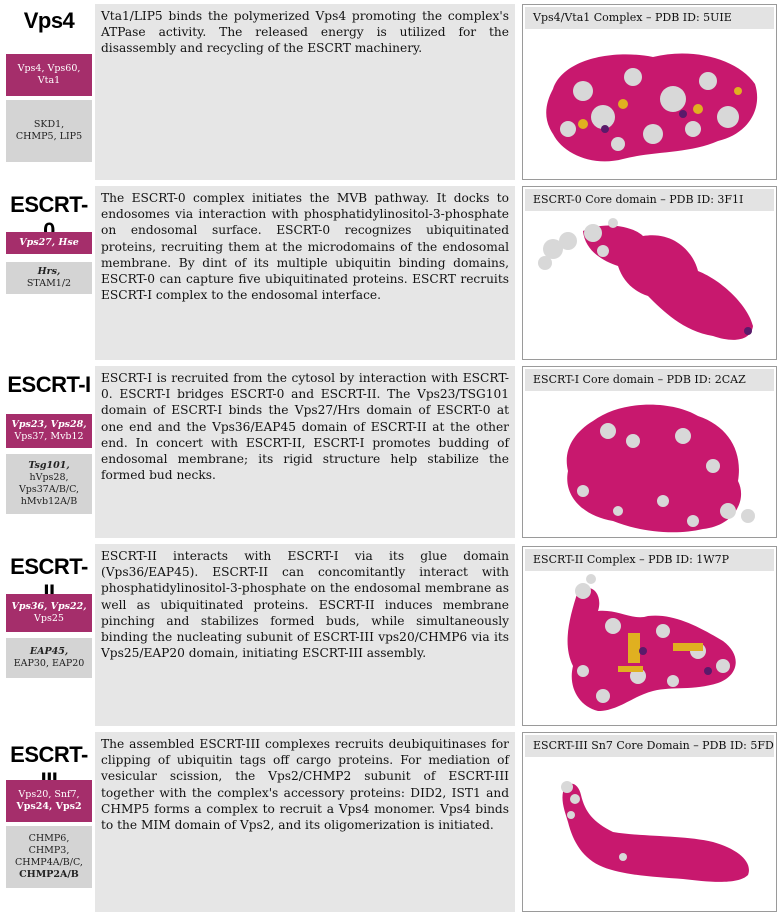 The image size is (778, 916). Describe the element at coordinates (649, 200) in the screenshot. I see `structure-caption: ESCRT-0 Core domain – PDB ID: 3F1I` at that location.